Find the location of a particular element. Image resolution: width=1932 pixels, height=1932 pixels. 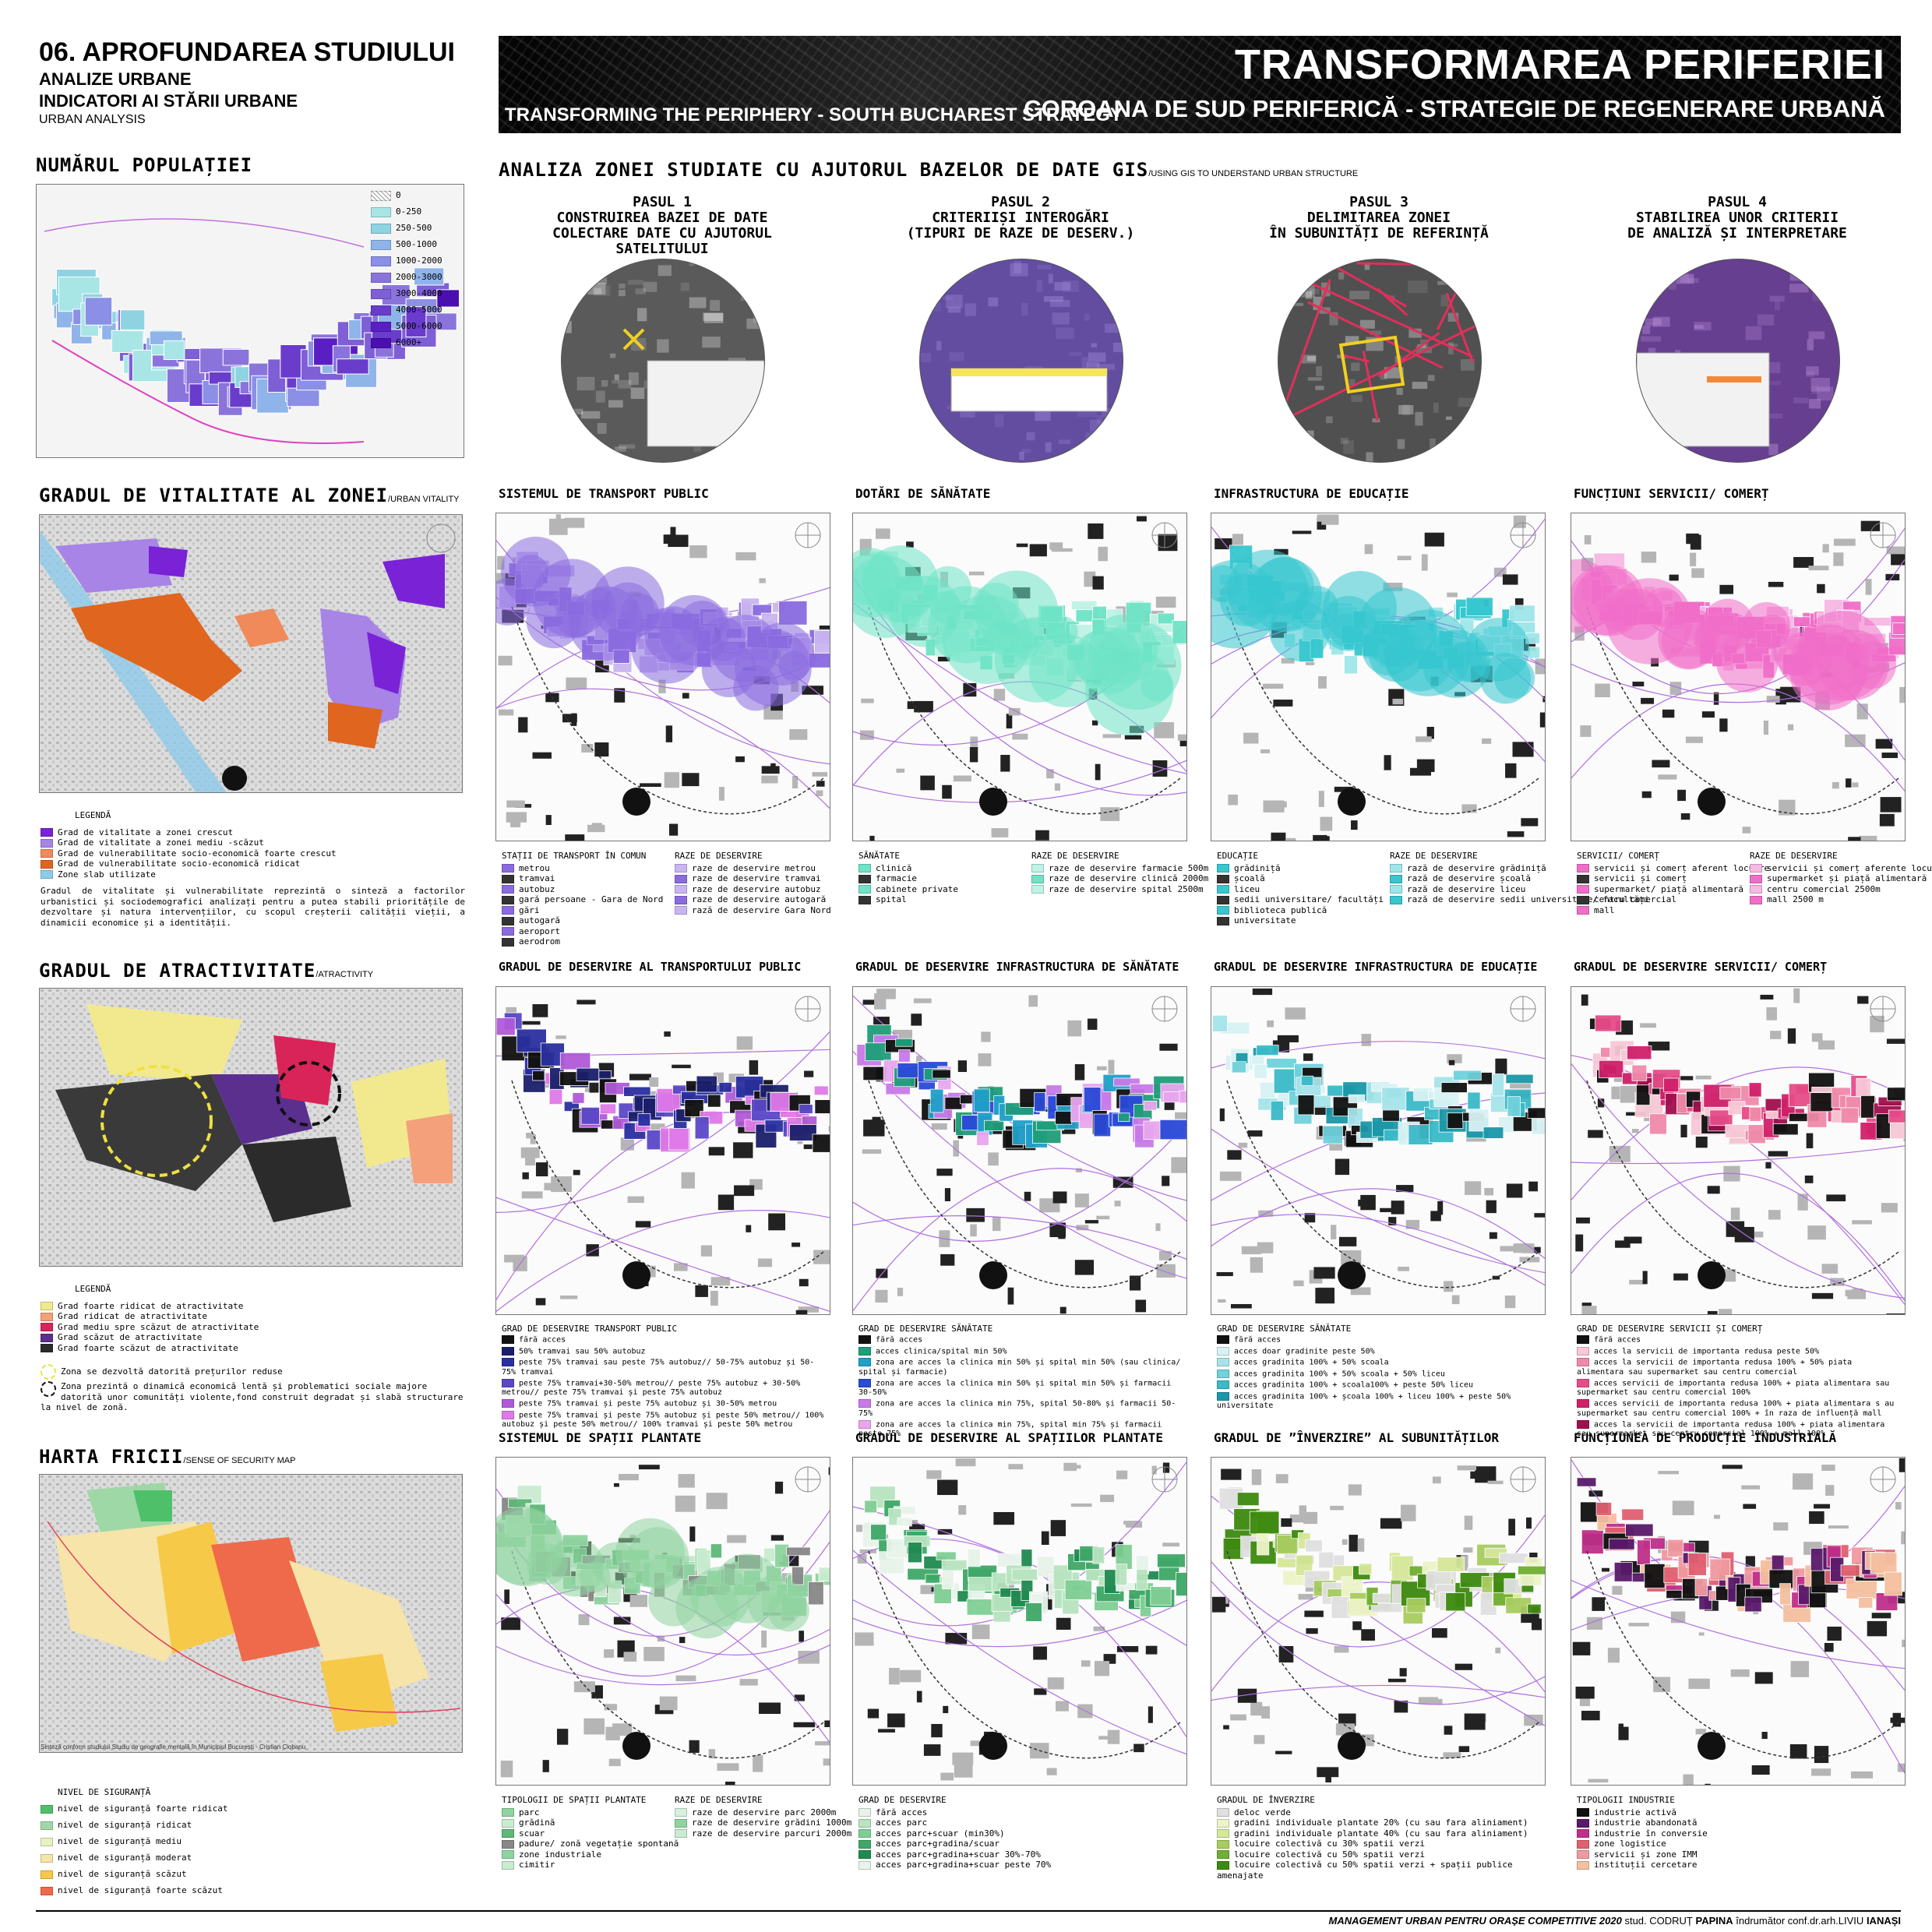

footer-coordinator-prefix: îndrumător conf.dr.arh.LIVIU is located at coordinates (1800, 1921).